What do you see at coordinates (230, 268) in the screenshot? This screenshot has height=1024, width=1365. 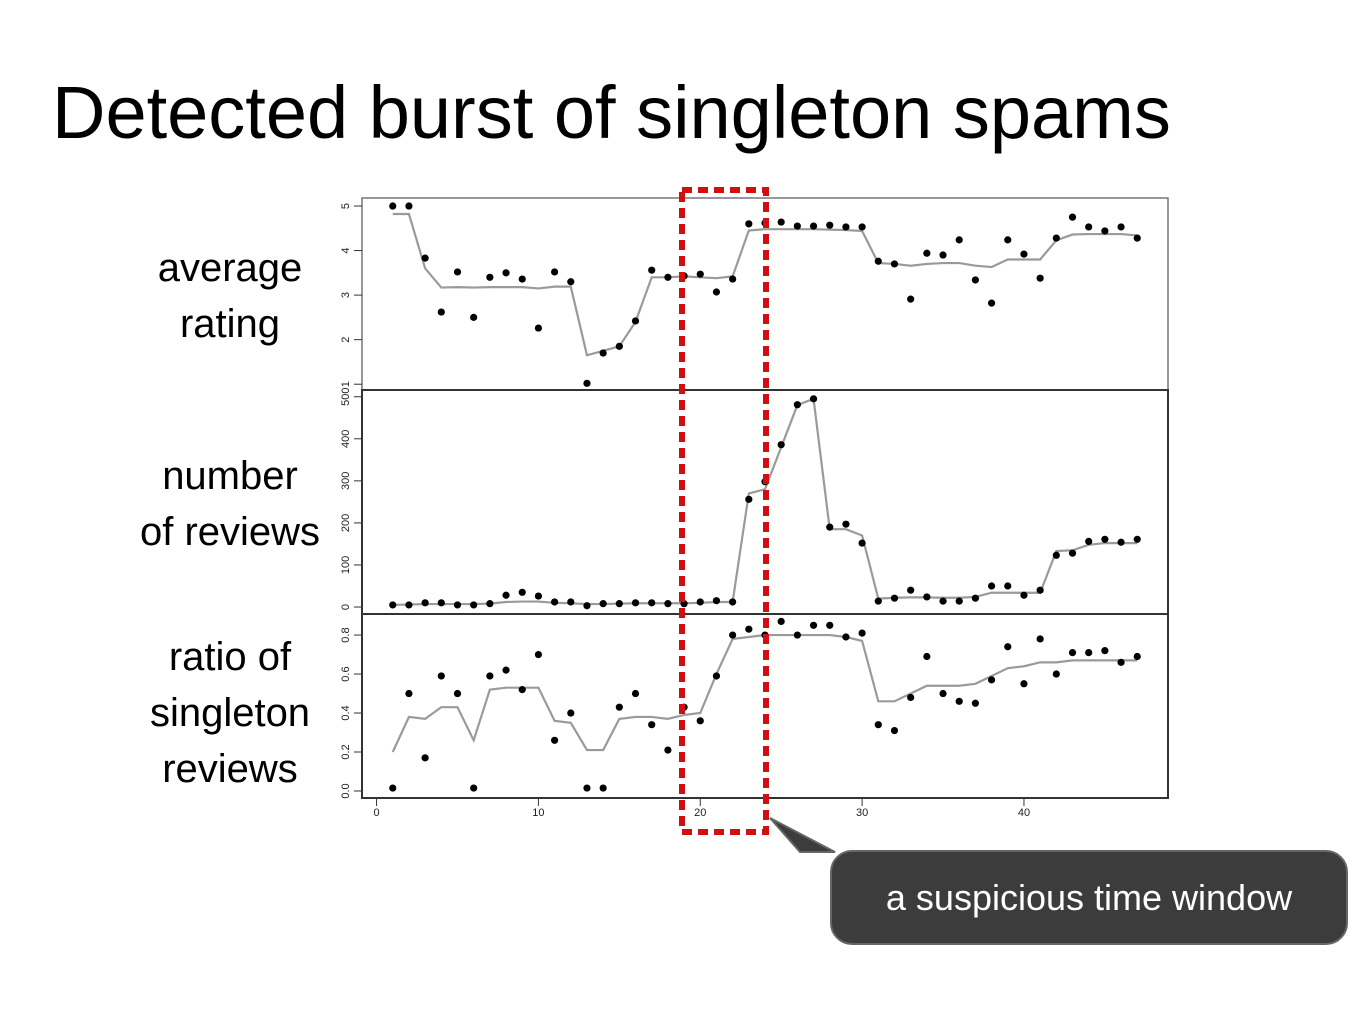 I see `y-axis-label-line: average` at bounding box center [230, 268].